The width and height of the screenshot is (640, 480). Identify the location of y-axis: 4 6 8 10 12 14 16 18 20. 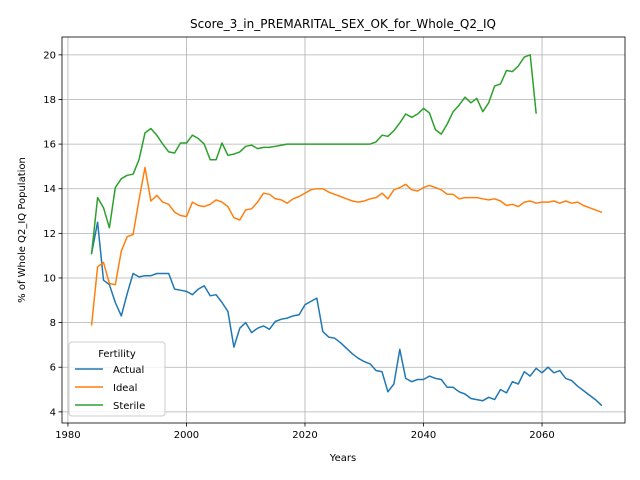
(52, 234).